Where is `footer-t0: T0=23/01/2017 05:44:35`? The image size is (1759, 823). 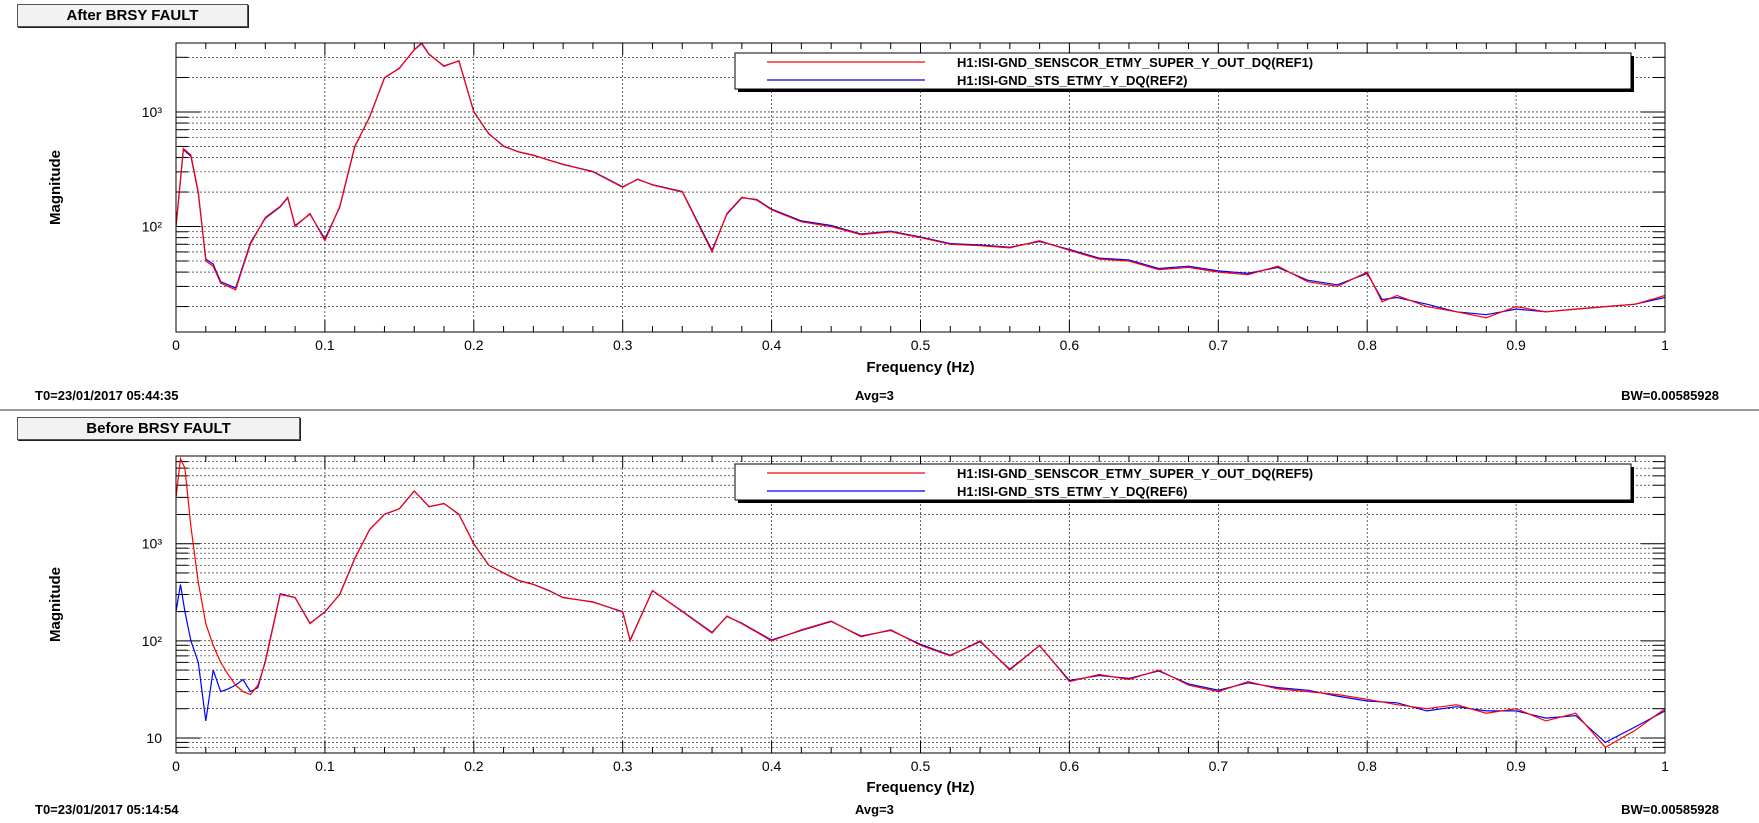
footer-t0: T0=23/01/2017 05:44:35 is located at coordinates (107, 395).